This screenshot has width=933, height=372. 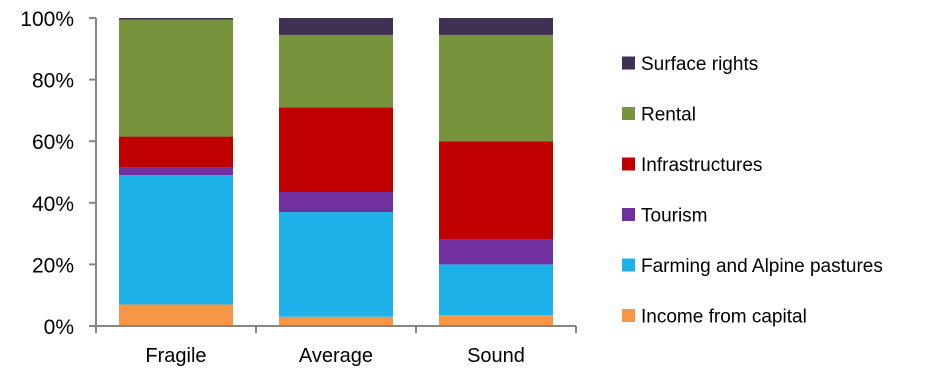 What do you see at coordinates (628, 113) in the screenshot?
I see `legend-swatch-rental` at bounding box center [628, 113].